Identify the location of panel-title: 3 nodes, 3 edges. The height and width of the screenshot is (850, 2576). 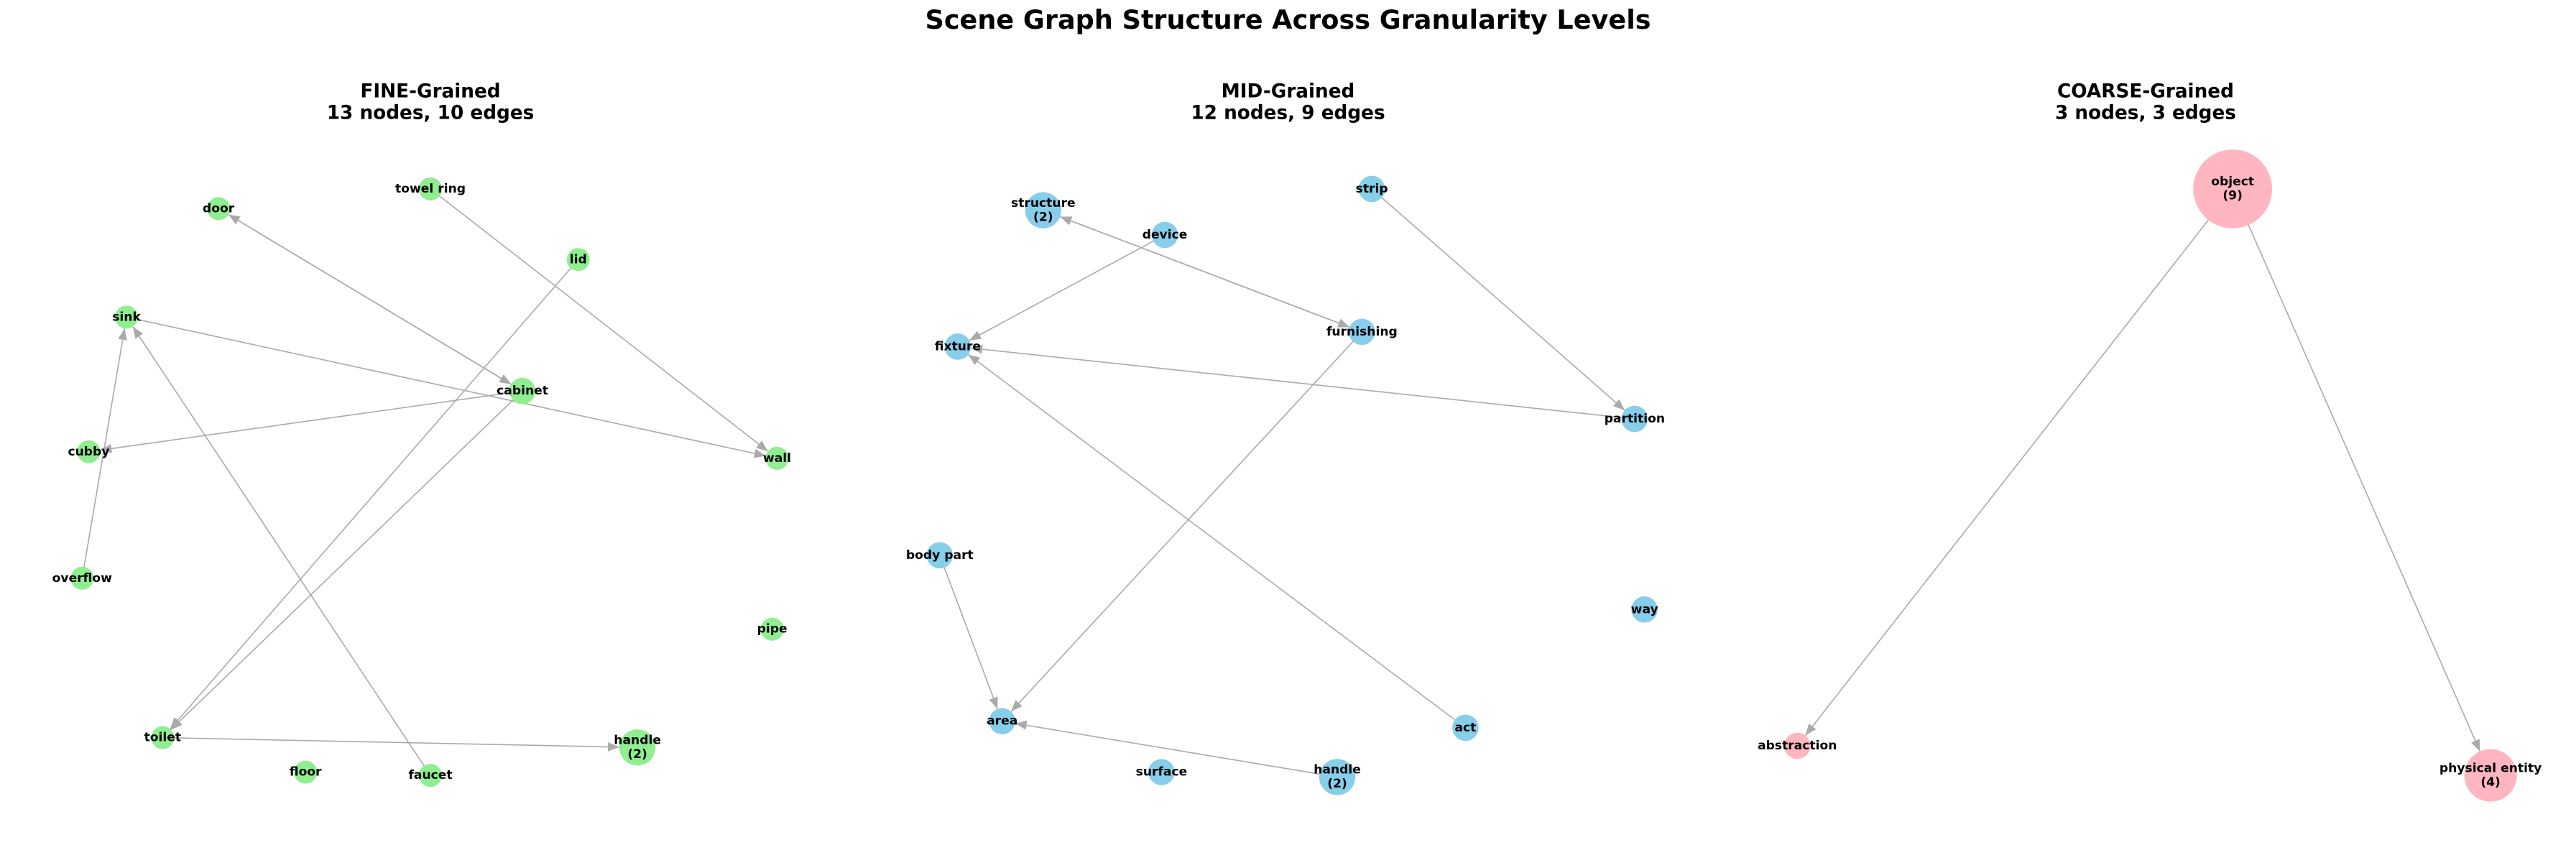
(2146, 113).